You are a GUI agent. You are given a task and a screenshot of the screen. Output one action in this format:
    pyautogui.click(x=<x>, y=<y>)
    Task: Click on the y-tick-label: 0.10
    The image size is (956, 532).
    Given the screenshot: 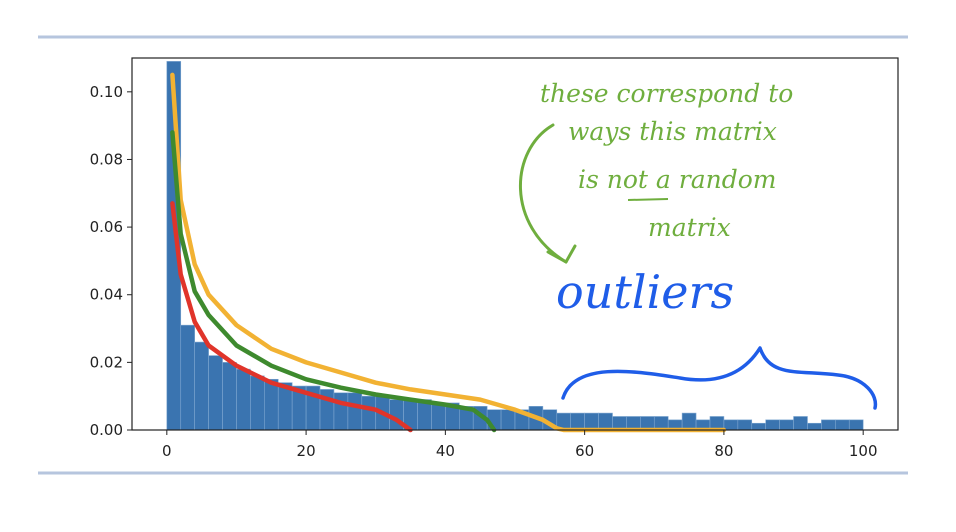 What is the action you would take?
    pyautogui.click(x=106, y=92)
    